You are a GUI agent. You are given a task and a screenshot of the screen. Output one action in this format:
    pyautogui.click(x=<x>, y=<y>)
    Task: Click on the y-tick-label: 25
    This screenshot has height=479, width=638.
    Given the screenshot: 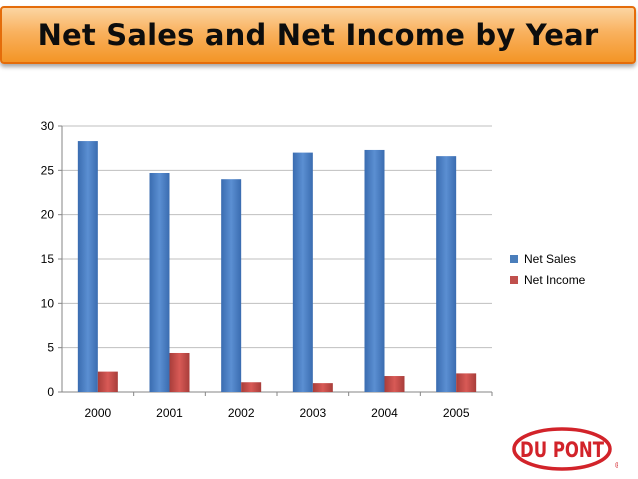 What is the action you would take?
    pyautogui.click(x=48, y=170)
    